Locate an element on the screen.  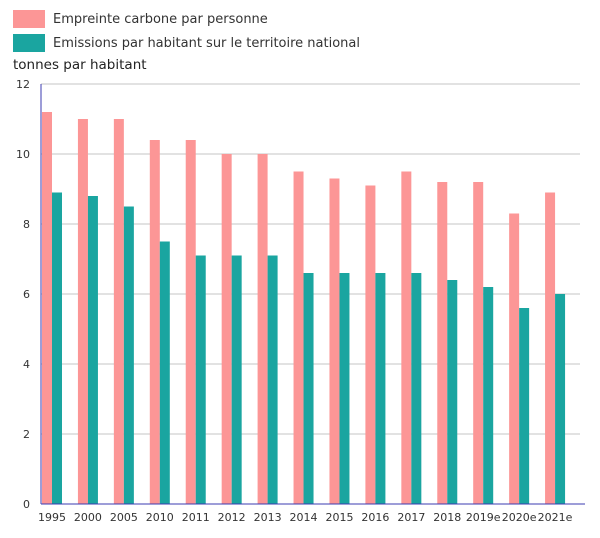
y-tick-label-8: 8 is located at coordinates (26, 224).